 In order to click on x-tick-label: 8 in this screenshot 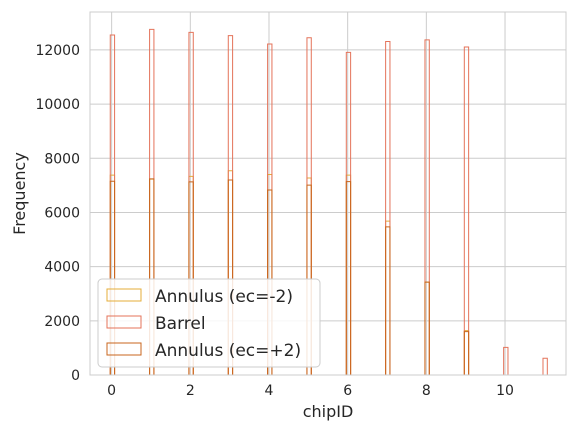, I will do `click(426, 391)`.